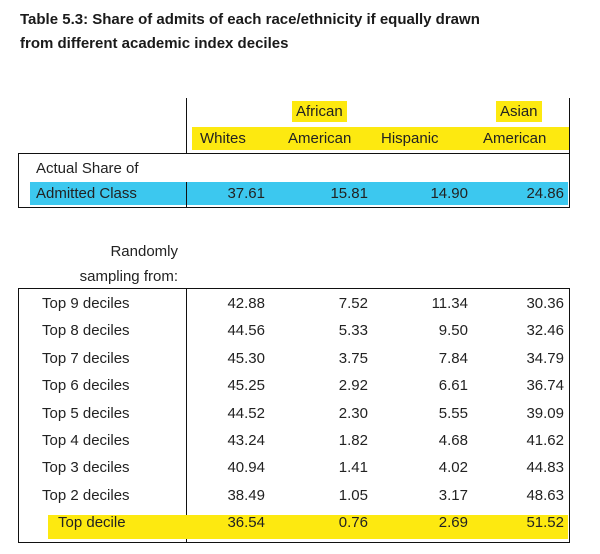  I want to click on row-value-hispanic: 3.17, so click(453, 495).